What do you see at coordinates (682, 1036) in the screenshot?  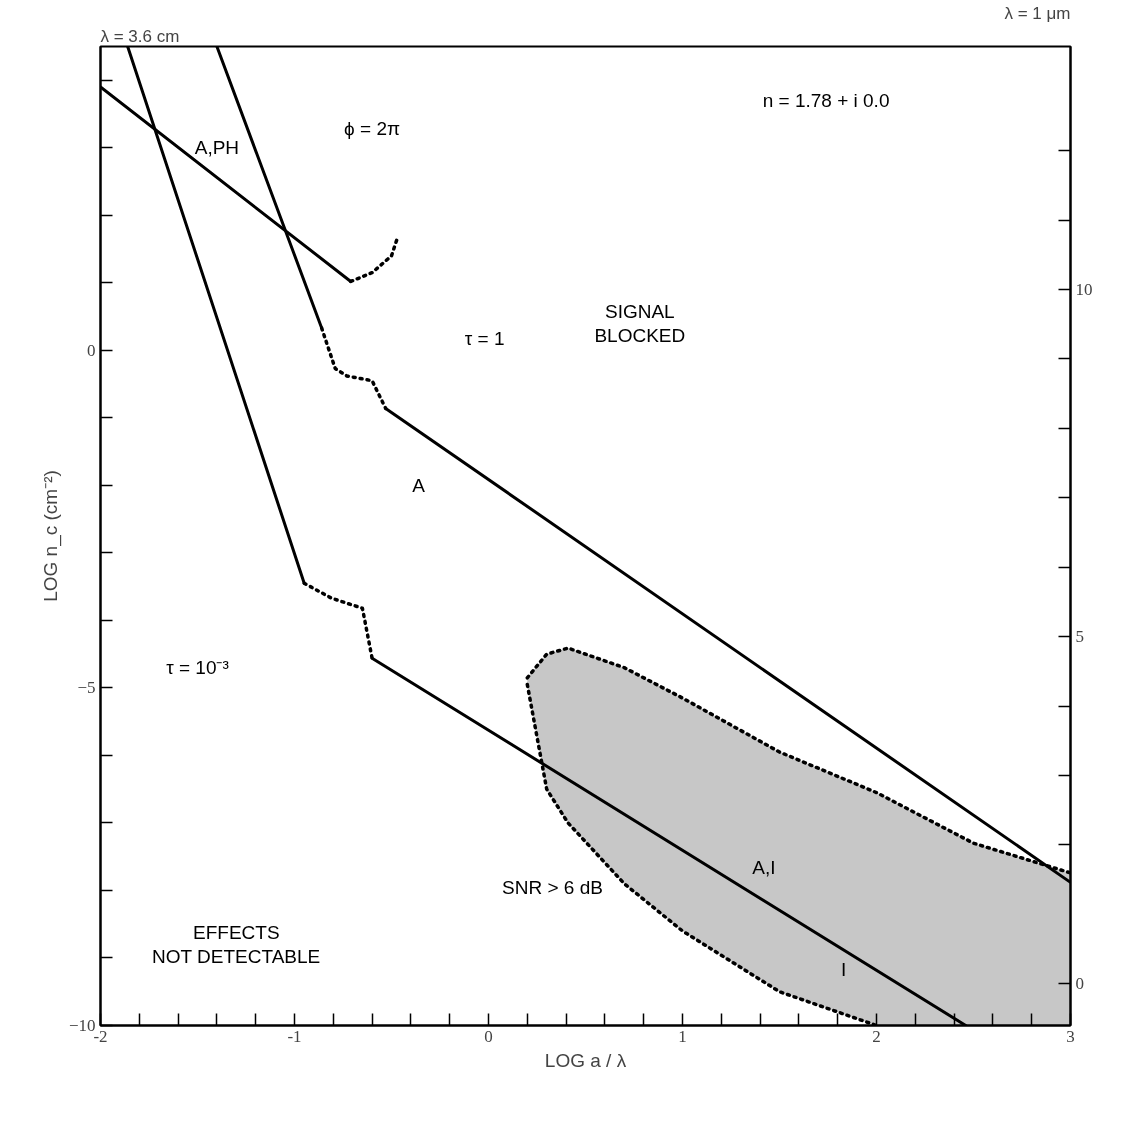 I see `x-tick-label: 1` at bounding box center [682, 1036].